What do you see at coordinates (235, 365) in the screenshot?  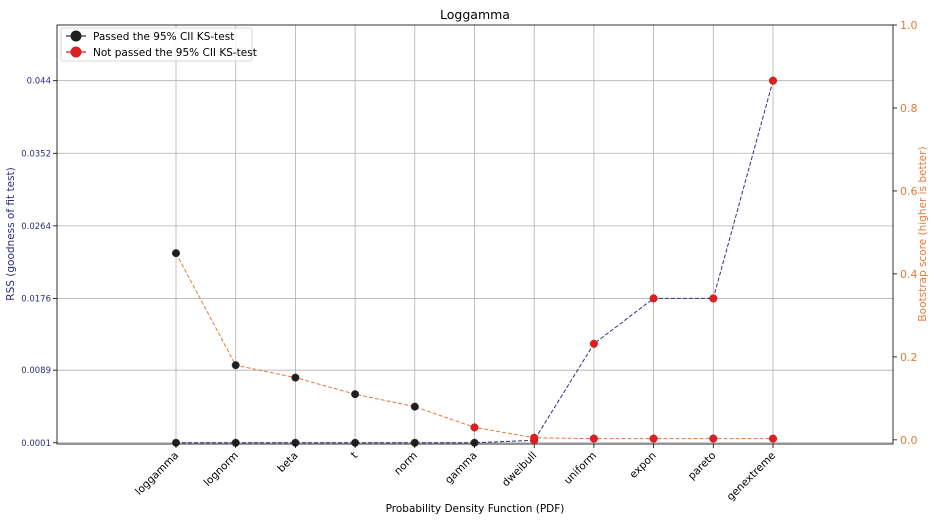 I see `bootstrap-point-lognorm` at bounding box center [235, 365].